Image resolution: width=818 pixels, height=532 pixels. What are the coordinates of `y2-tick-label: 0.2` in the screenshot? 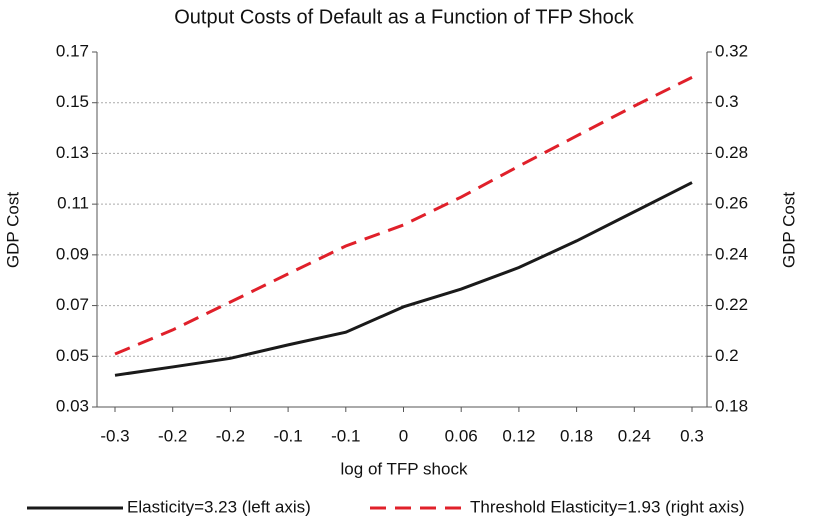 It's located at (727, 355).